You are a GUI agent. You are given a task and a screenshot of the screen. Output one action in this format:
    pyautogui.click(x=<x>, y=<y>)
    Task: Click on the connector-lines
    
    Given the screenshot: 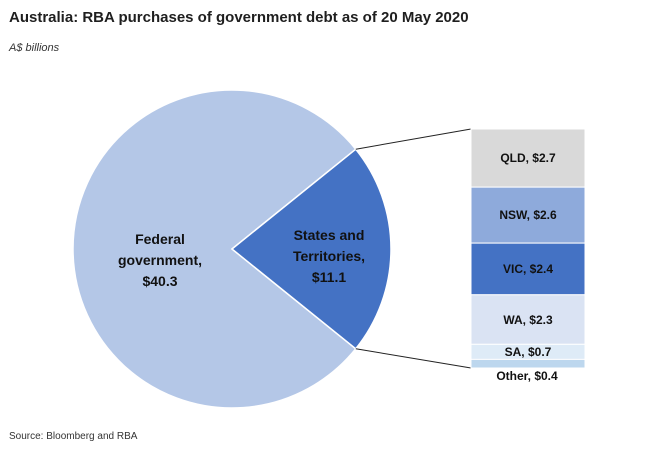 What is the action you would take?
    pyautogui.click(x=413, y=248)
    